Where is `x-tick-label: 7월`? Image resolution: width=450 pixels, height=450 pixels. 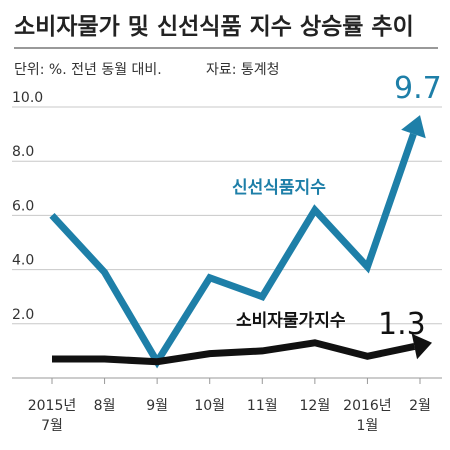
x-tick-label: 7월 is located at coordinates (52, 426).